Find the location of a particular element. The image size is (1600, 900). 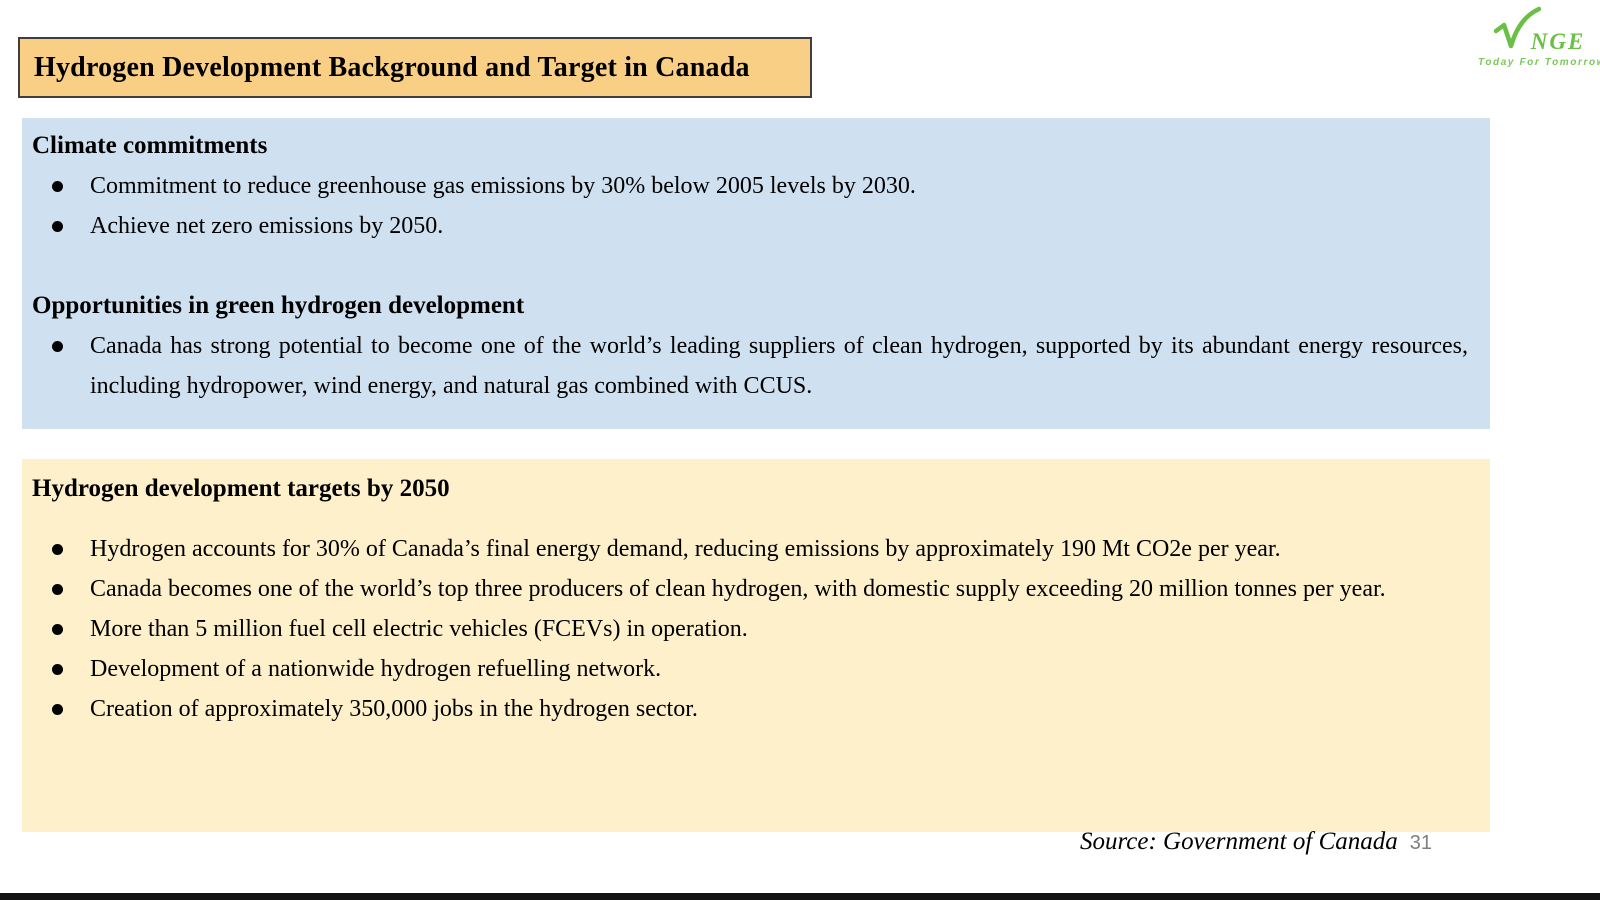

targets-heading: Hydrogen development targets by 2050 is located at coordinates (241, 488).